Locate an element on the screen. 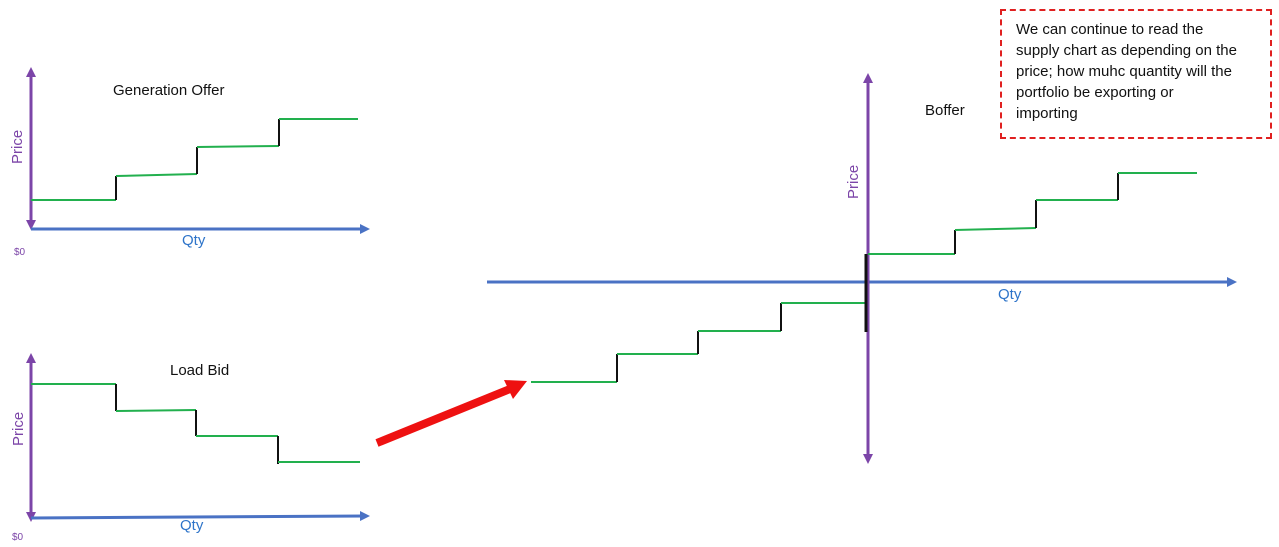  note-line: price; how muhc quantity will the is located at coordinates (1124, 71).